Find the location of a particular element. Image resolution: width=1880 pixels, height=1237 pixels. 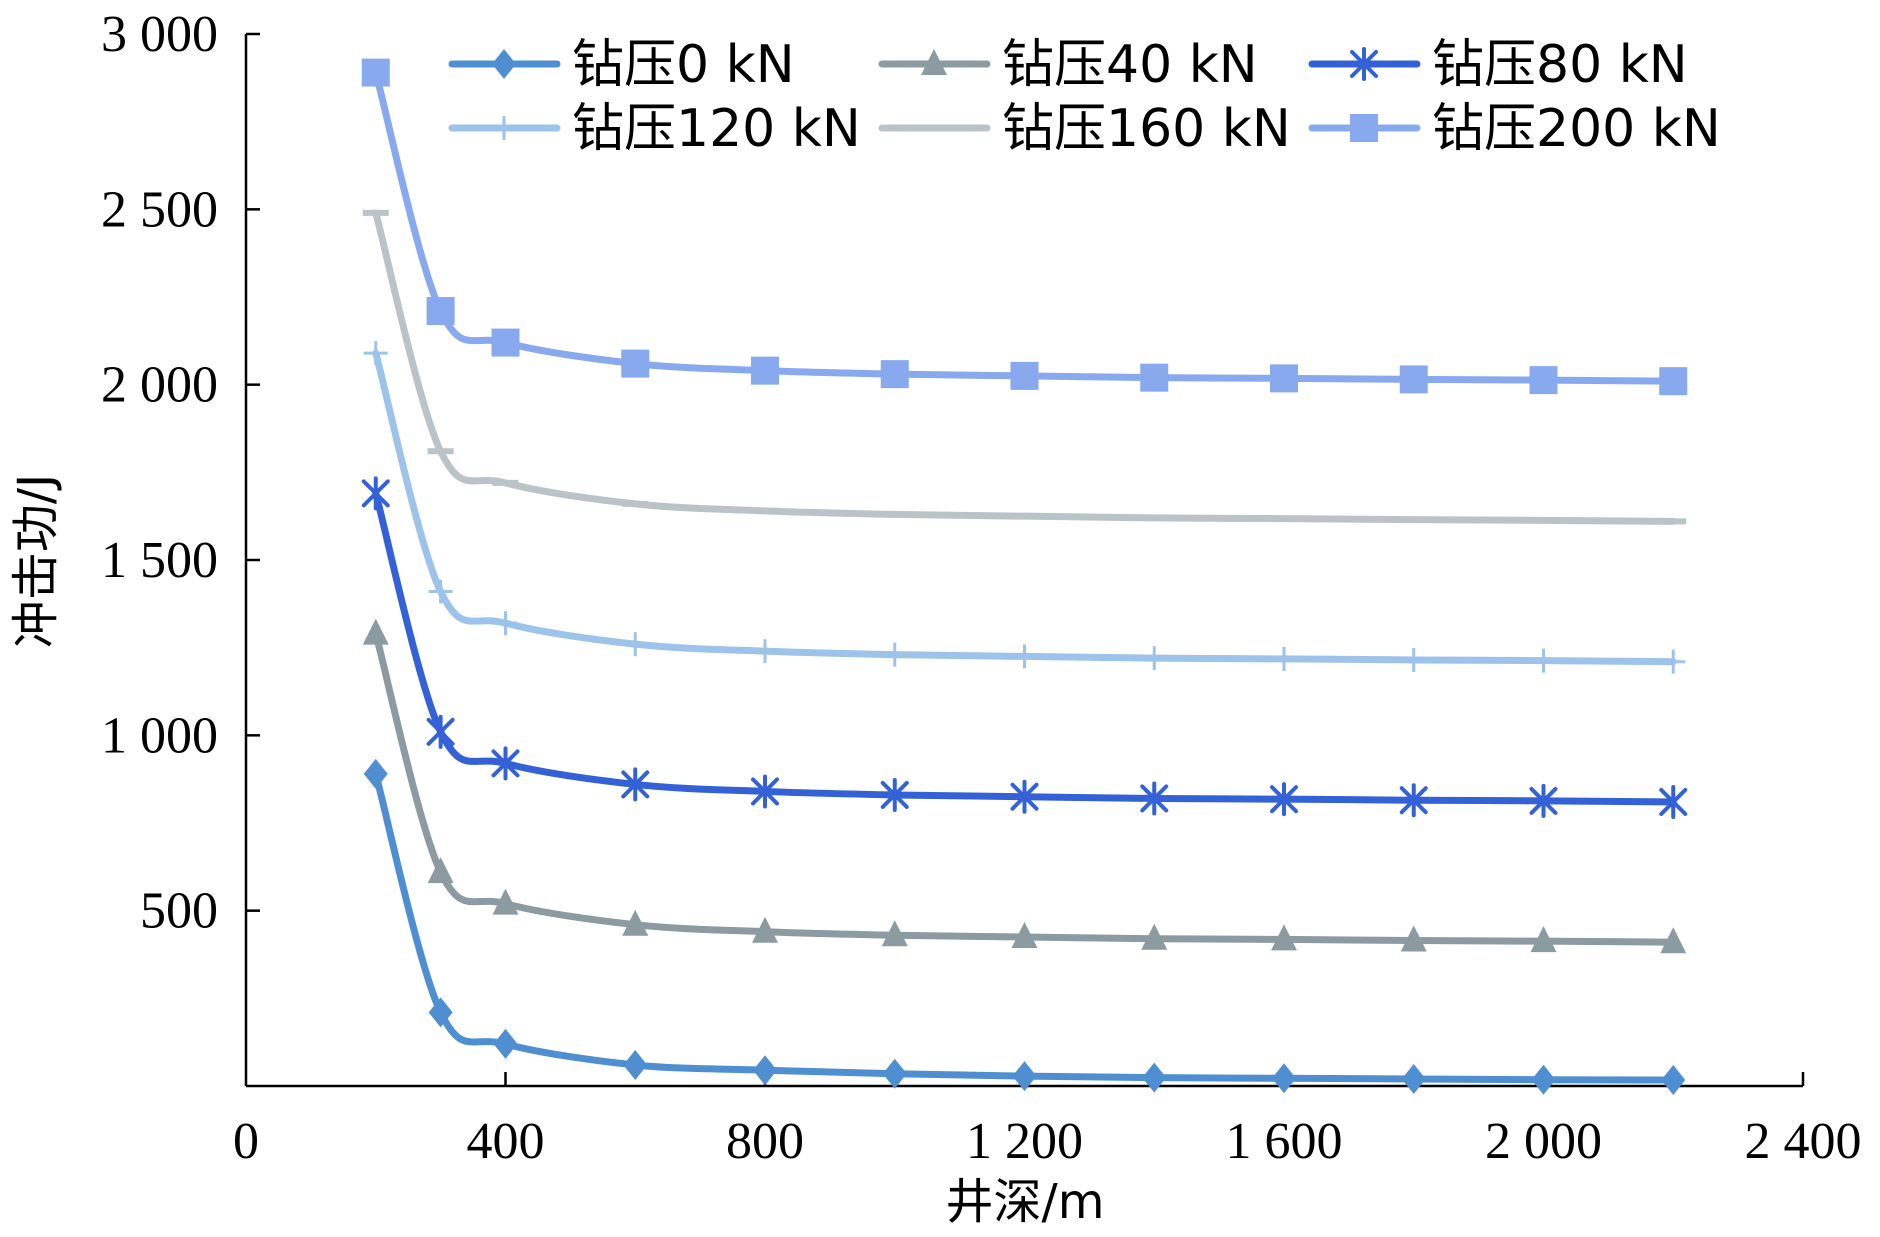

y-tick-label: 2 500 is located at coordinates (159, 209).